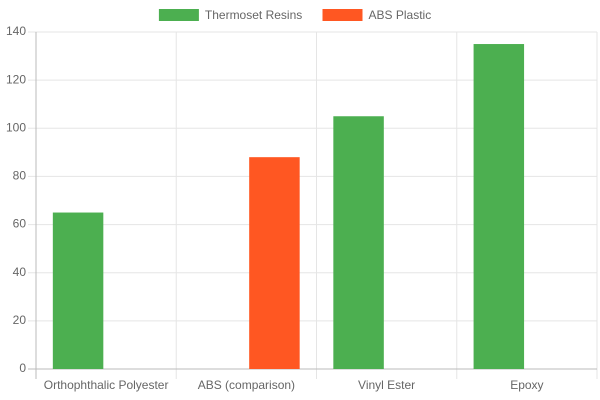 The image size is (600, 400). Describe the element at coordinates (22, 368) in the screenshot. I see `y-tick-label: 0` at that location.